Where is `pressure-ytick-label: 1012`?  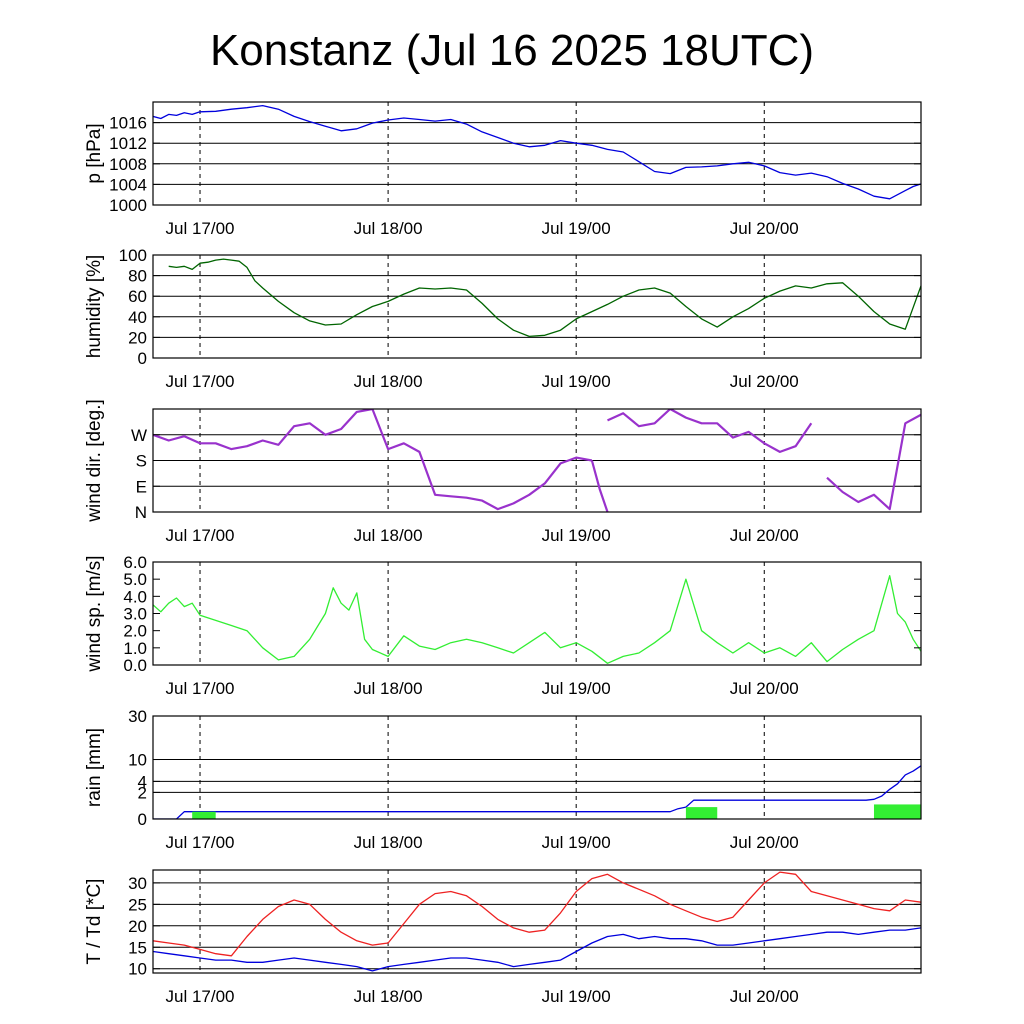
pressure-ytick-label: 1012 is located at coordinates (128, 143).